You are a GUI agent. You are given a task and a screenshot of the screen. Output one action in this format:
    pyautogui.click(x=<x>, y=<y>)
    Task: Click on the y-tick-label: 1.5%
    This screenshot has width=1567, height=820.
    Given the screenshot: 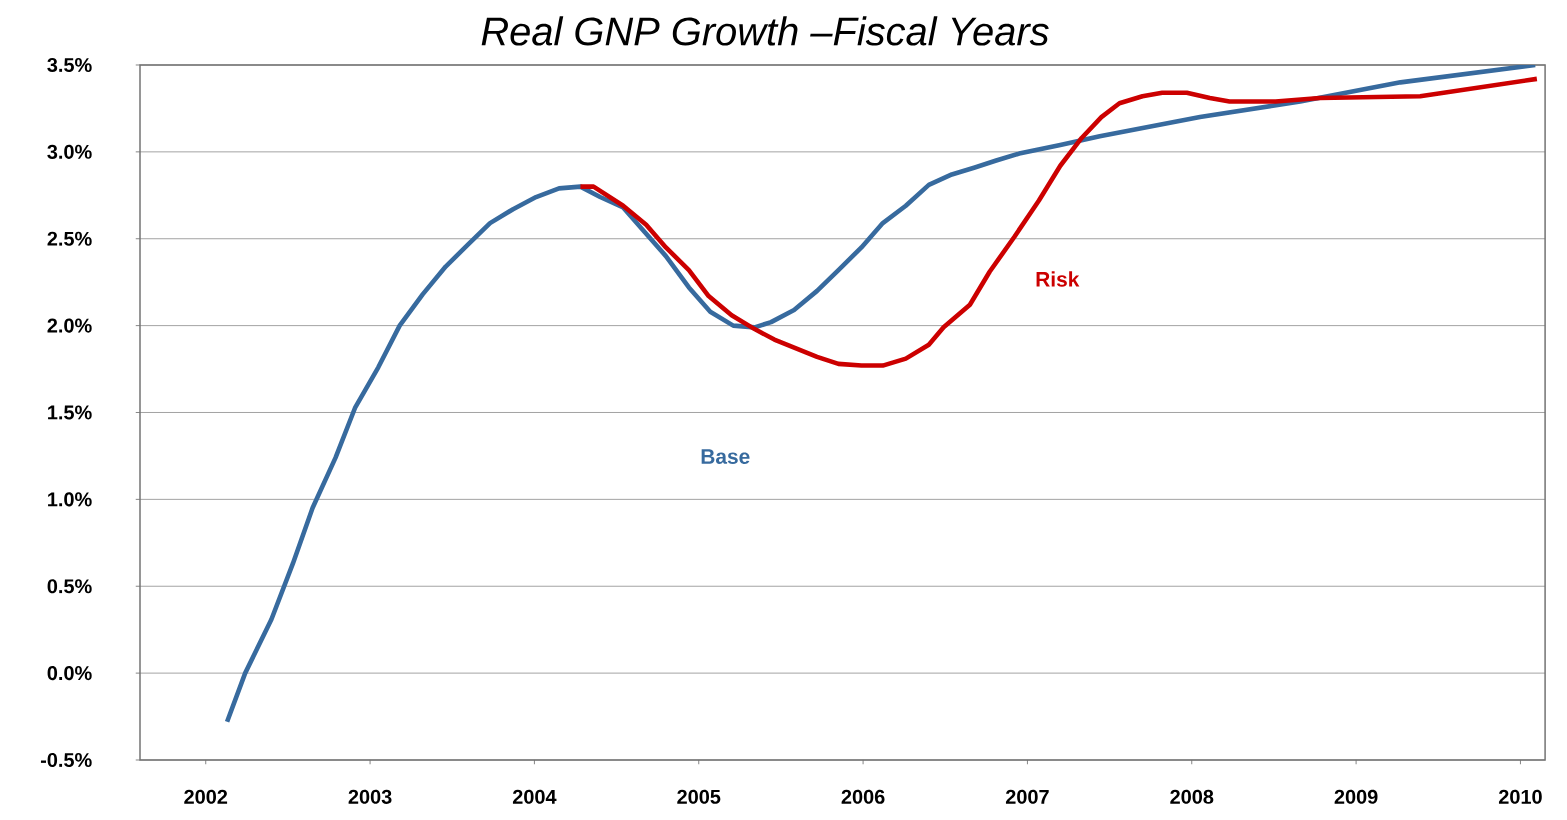 What is the action you would take?
    pyautogui.click(x=70, y=412)
    